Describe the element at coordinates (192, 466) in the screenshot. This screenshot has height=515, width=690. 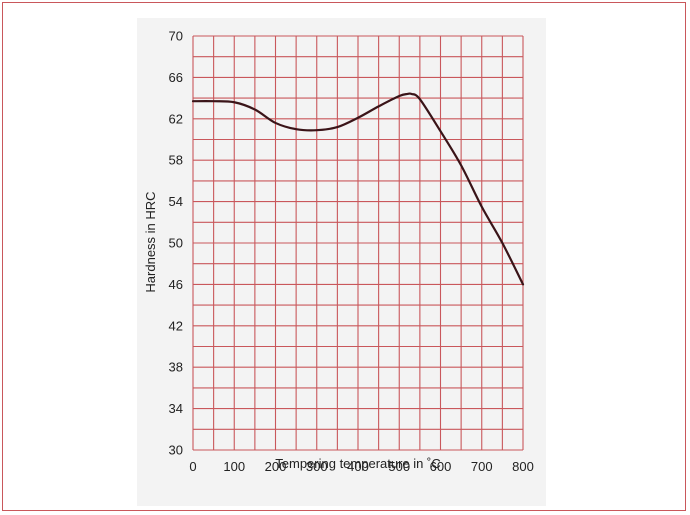
I see `x-tick-label: 0` at that location.